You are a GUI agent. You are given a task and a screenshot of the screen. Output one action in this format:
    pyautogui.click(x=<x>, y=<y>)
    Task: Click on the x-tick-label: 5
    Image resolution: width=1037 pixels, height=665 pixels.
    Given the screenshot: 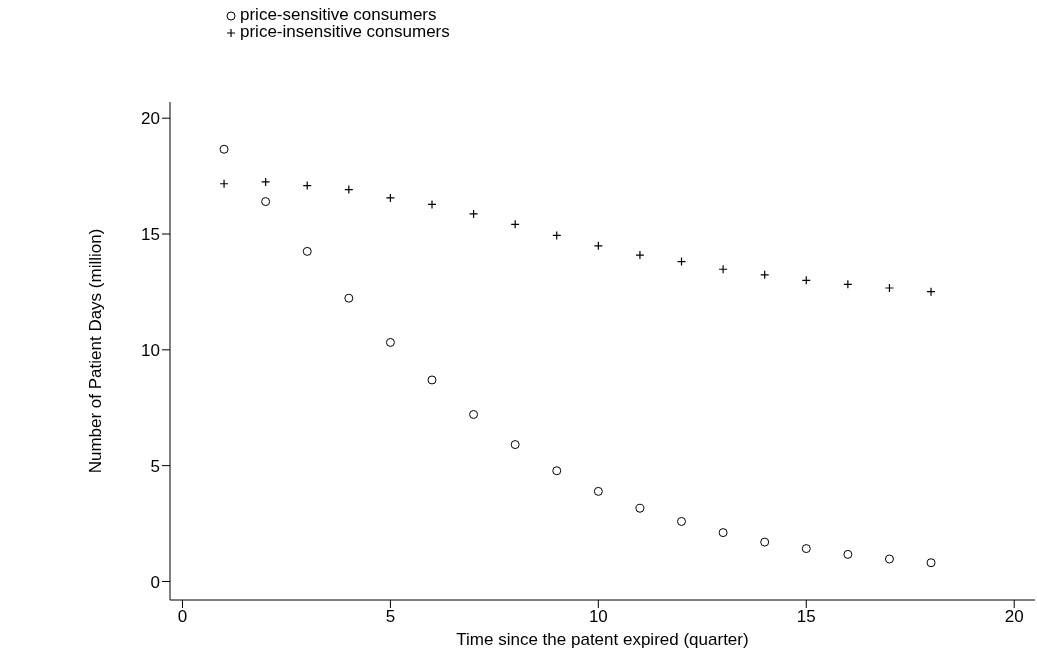 What is the action you would take?
    pyautogui.click(x=390, y=617)
    